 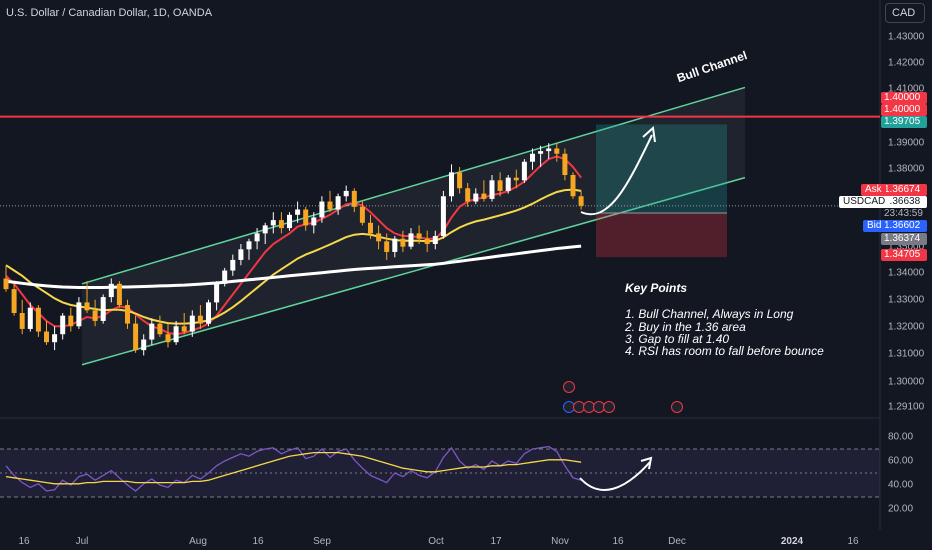 What do you see at coordinates (724, 351) in the screenshot?
I see `key-point: 4. RSI has room to fall before bounce` at bounding box center [724, 351].